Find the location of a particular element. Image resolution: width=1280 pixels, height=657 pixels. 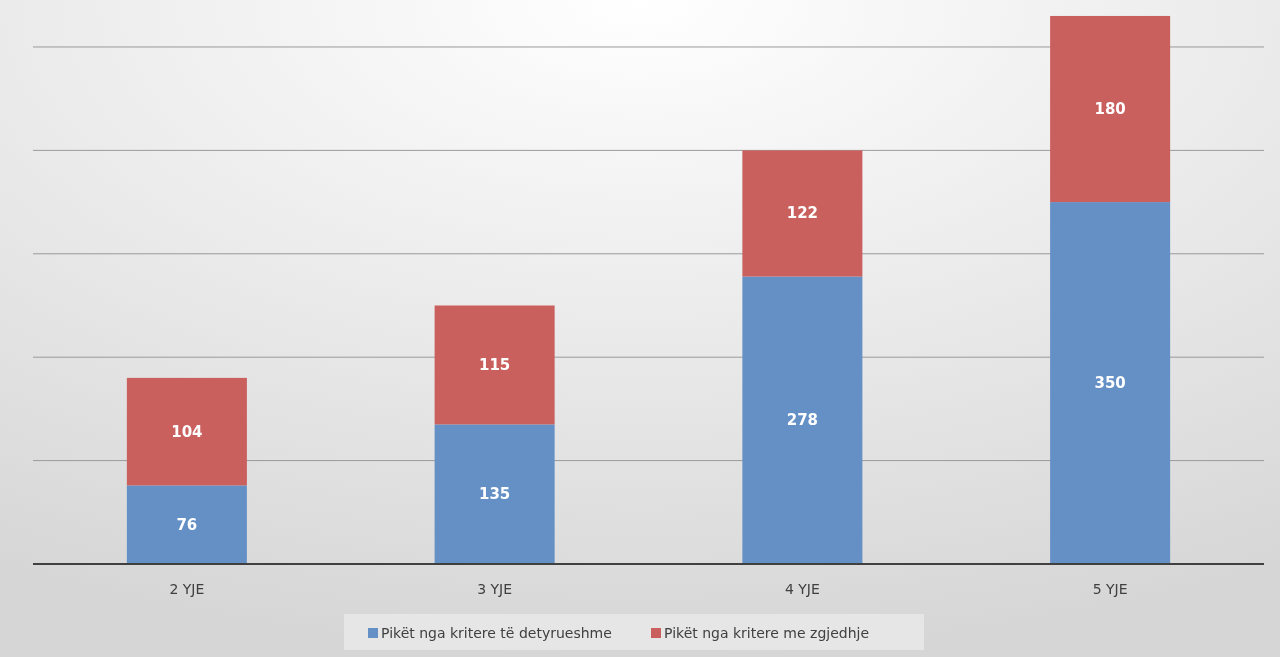

data-label: 350 is located at coordinates (1110, 383).